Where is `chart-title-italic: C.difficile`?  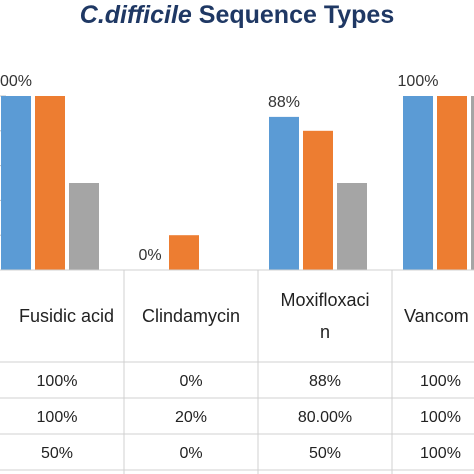
chart-title-italic: C.difficile is located at coordinates (135, 15).